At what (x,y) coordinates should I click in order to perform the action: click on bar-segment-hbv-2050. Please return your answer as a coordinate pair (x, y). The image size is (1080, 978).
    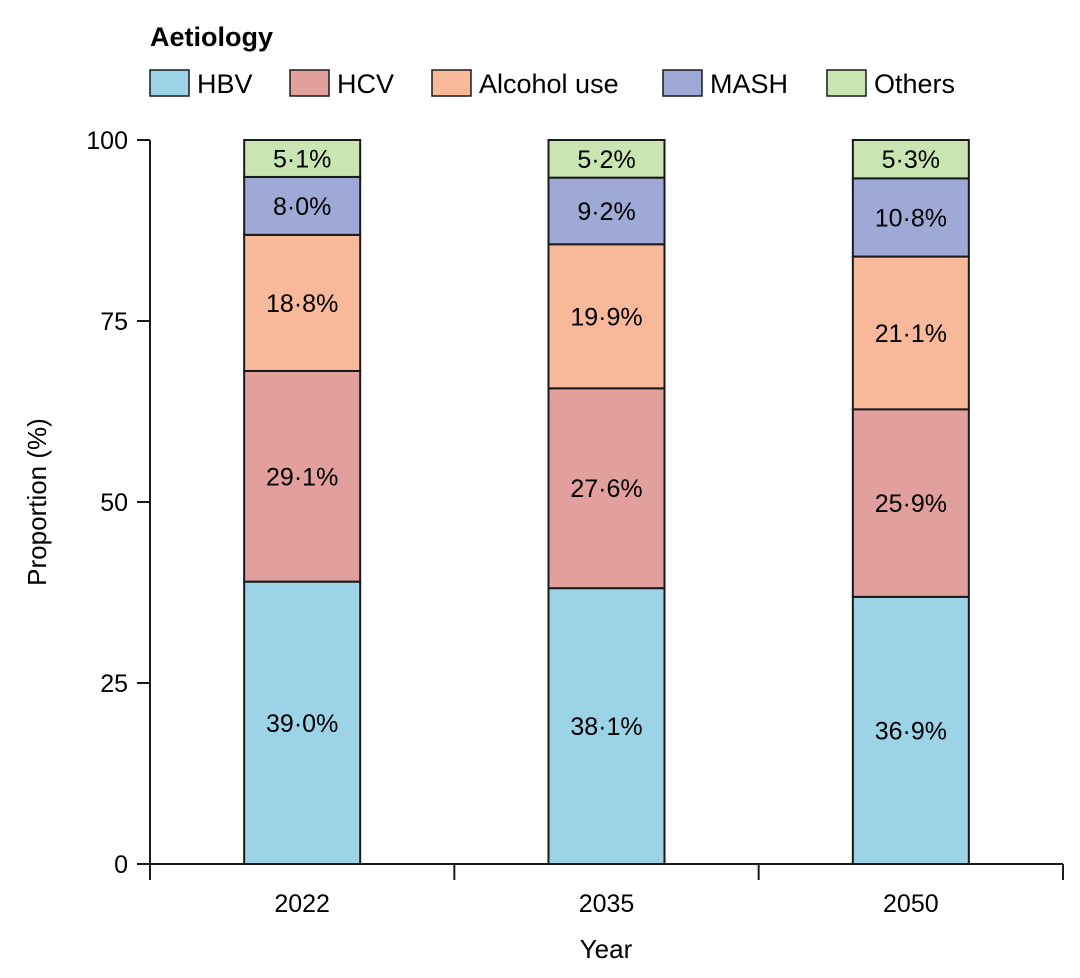
    Looking at the image, I should click on (910, 730).